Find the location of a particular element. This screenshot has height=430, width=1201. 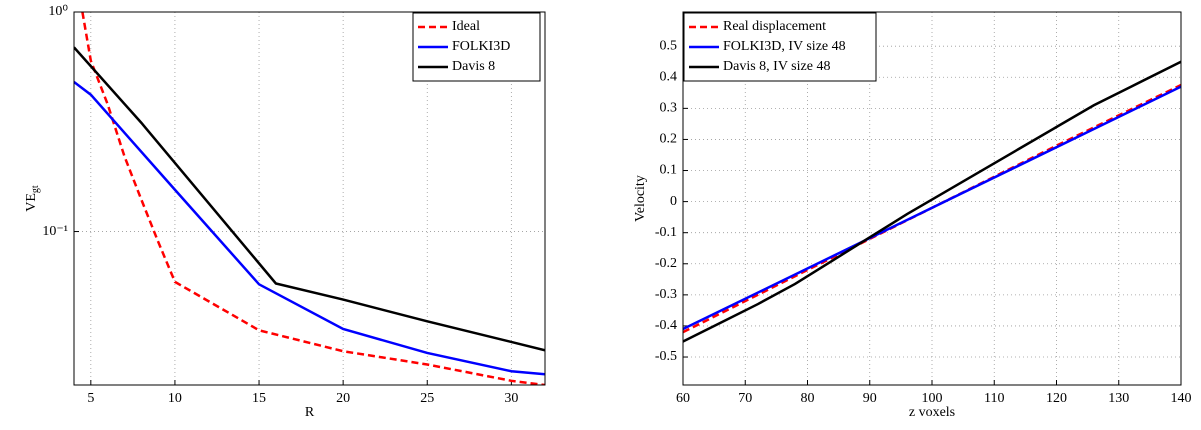

y-tick-label: -0.1 is located at coordinates (666, 232).